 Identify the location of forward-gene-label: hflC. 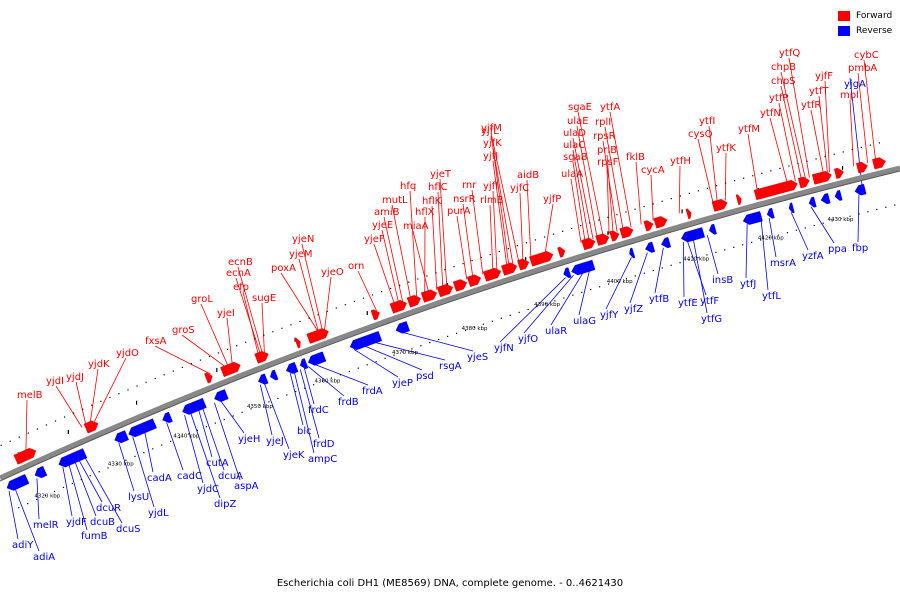
(438, 187).